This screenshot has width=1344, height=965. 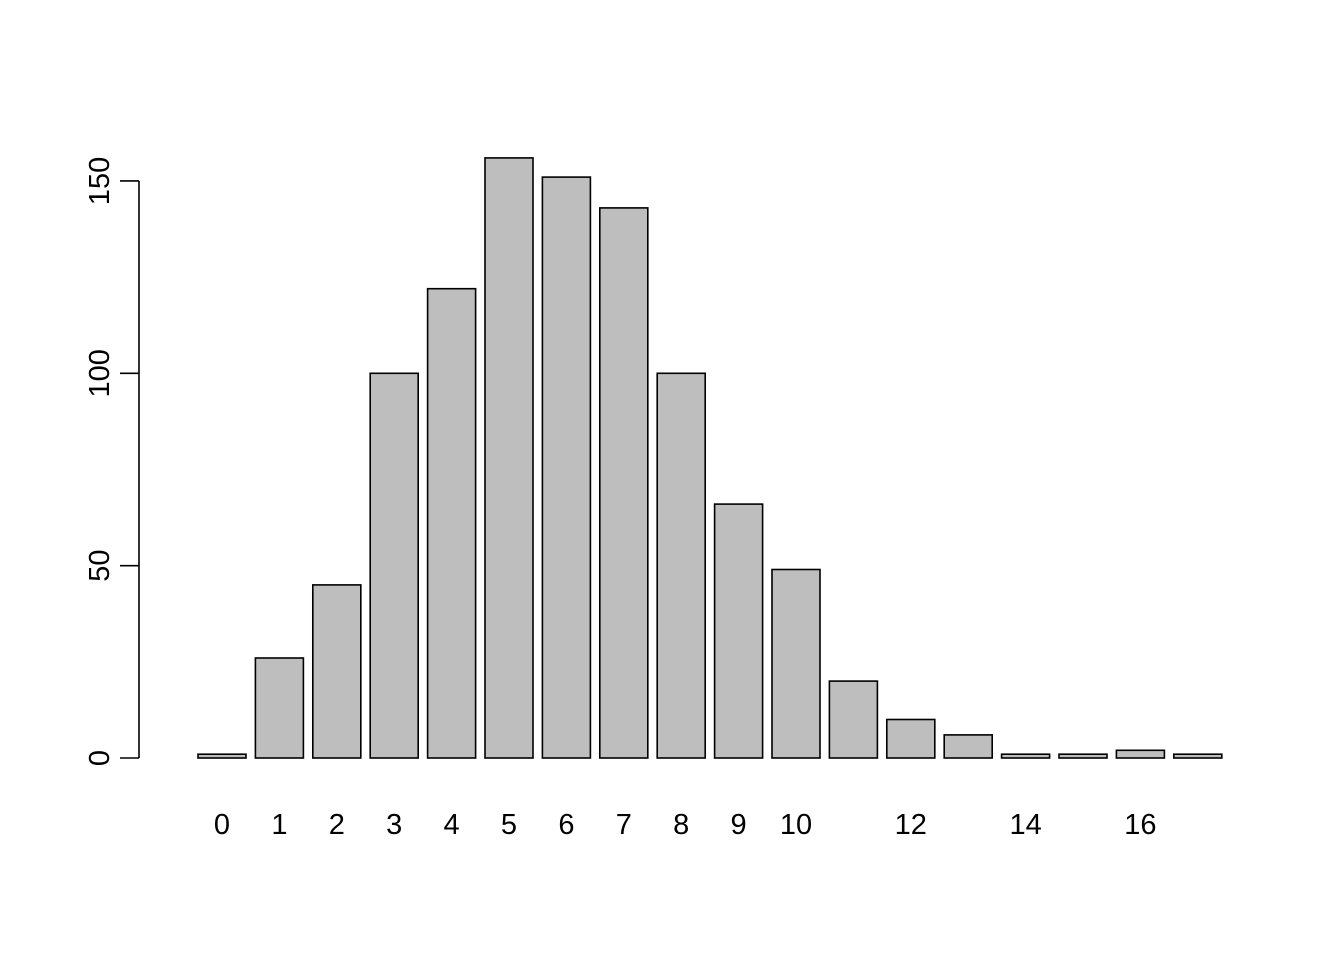 I want to click on y-tick-label-50: 50, so click(x=100, y=565).